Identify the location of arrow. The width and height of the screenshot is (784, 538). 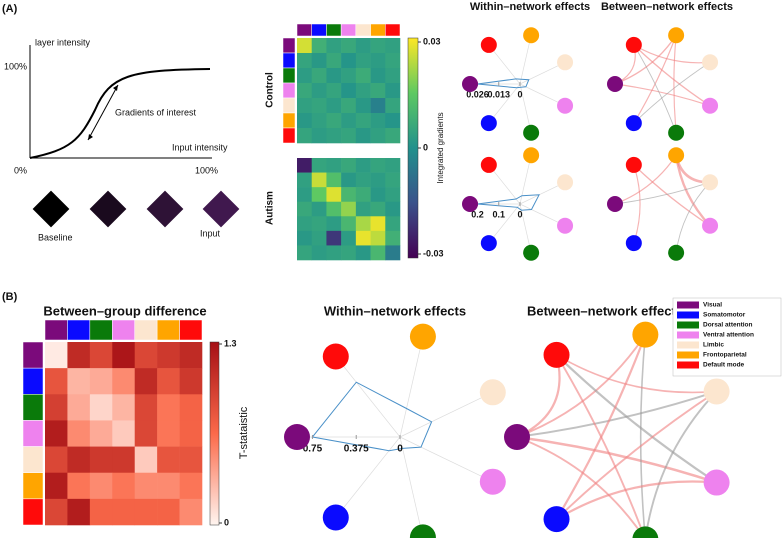
(103, 112).